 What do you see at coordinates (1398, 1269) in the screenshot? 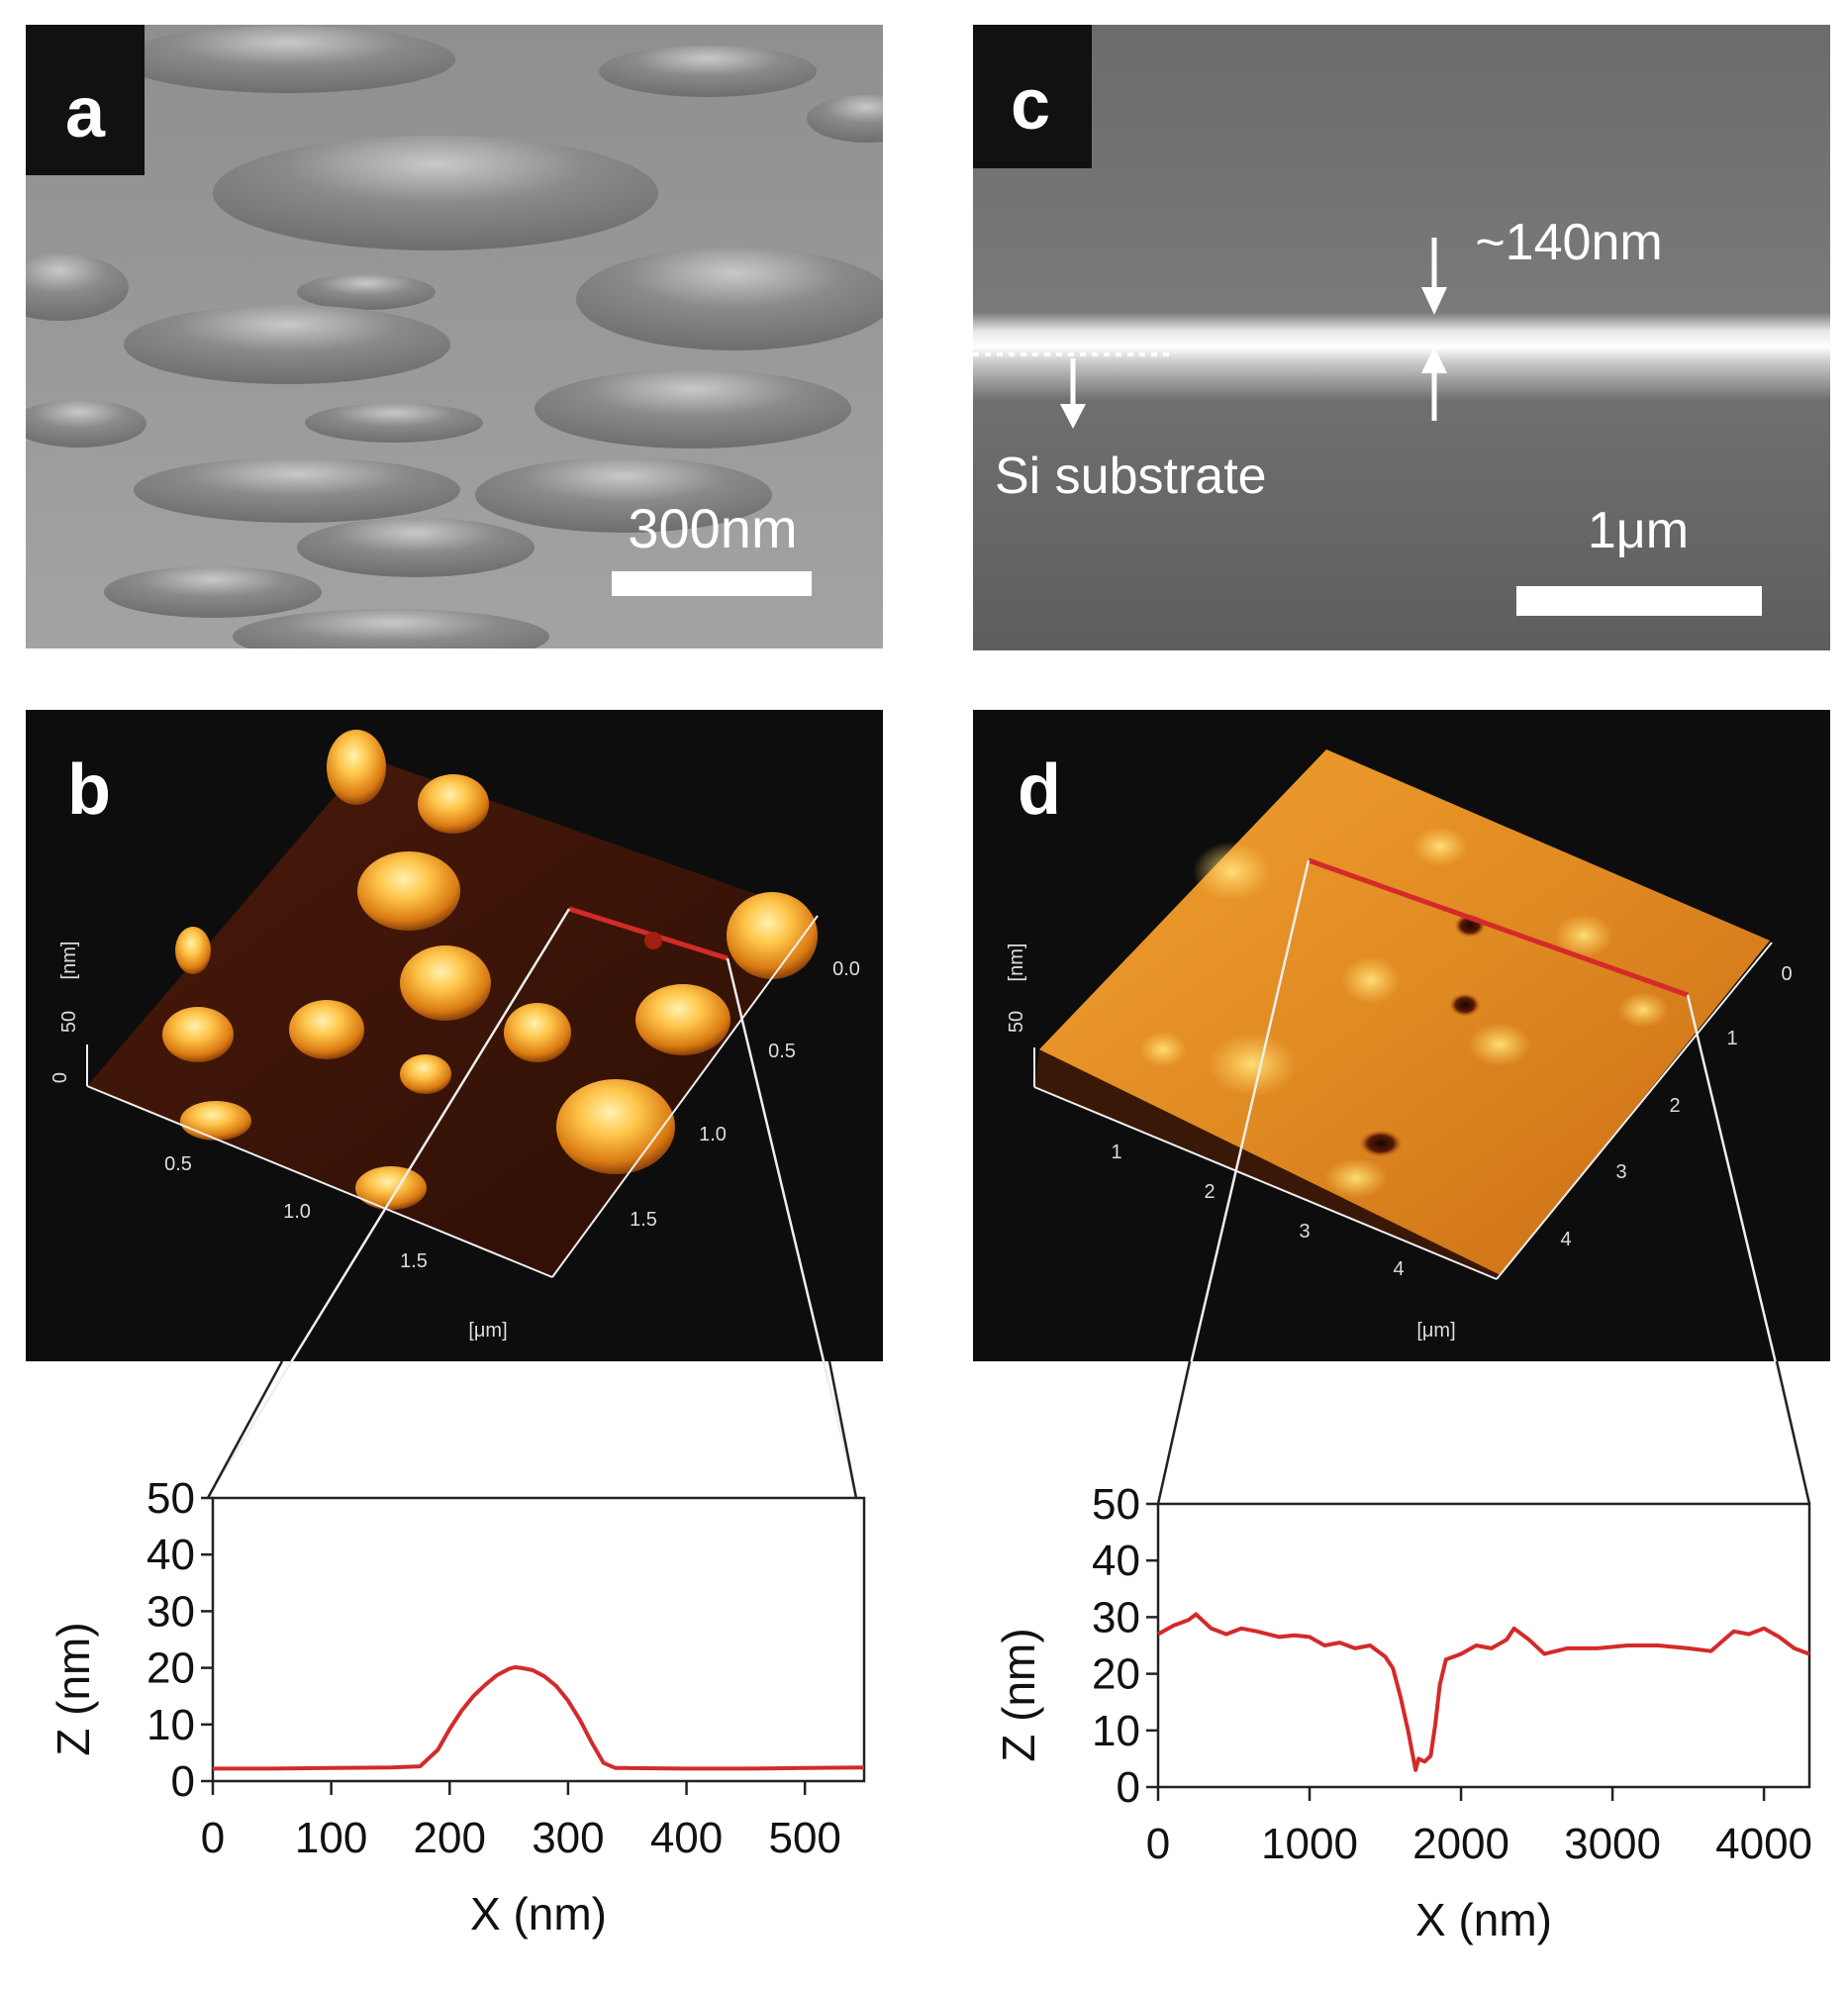
I see `afm-d-x-tick-4: 4` at bounding box center [1398, 1269].